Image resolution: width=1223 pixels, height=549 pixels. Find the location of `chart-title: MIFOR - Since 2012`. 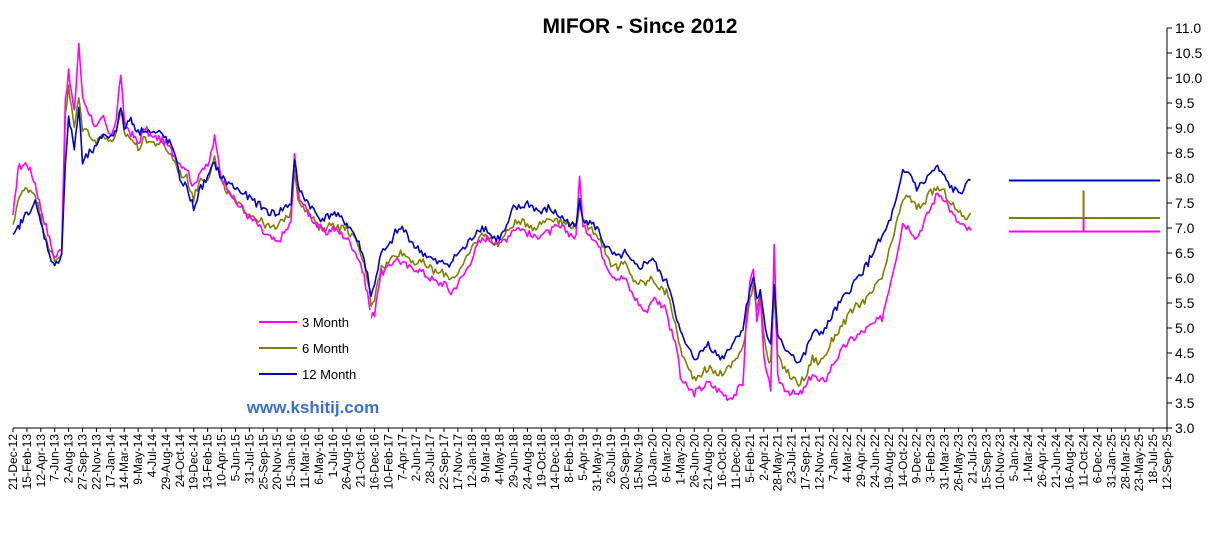

chart-title: MIFOR - Since 2012 is located at coordinates (640, 26).